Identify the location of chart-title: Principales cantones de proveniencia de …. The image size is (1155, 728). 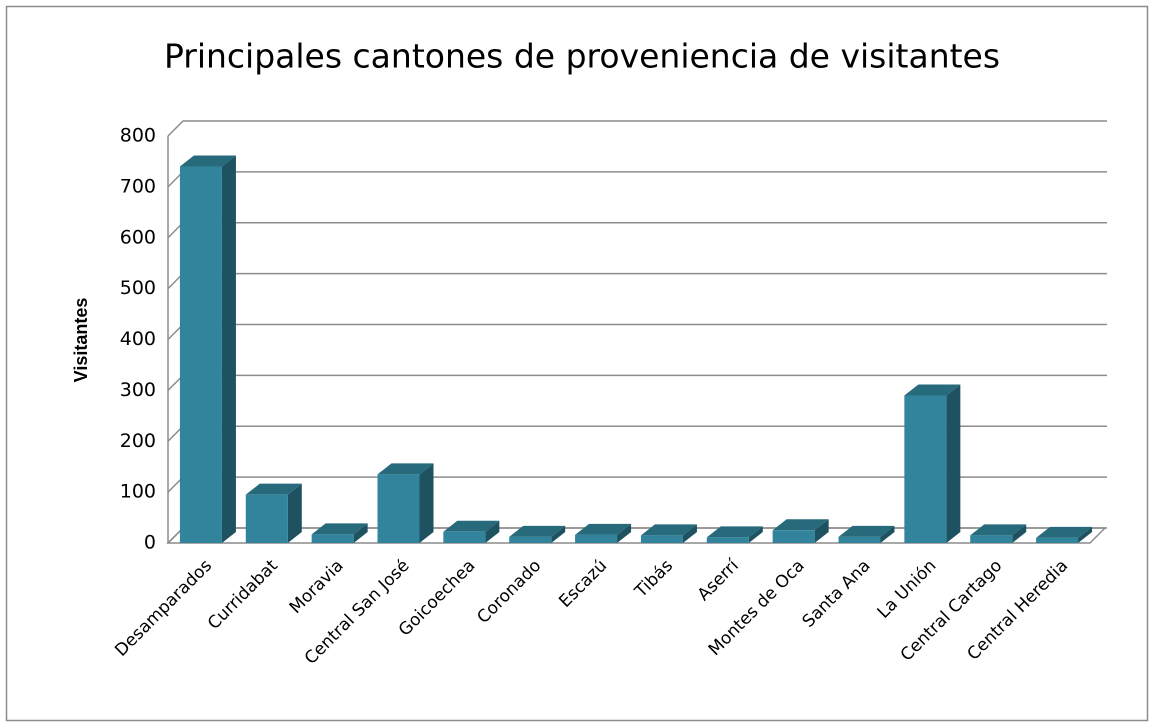
(582, 56).